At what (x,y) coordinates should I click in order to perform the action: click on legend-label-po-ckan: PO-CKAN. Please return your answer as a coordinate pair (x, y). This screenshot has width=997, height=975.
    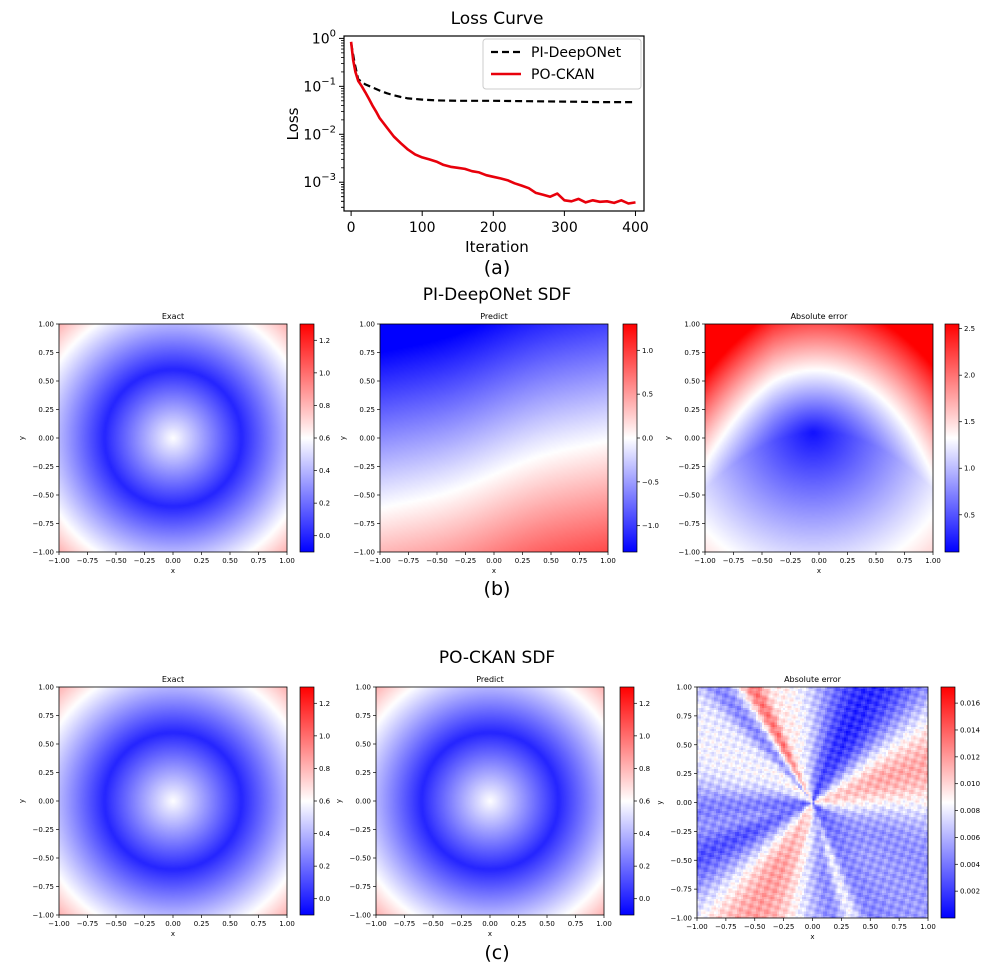
    Looking at the image, I should click on (563, 75).